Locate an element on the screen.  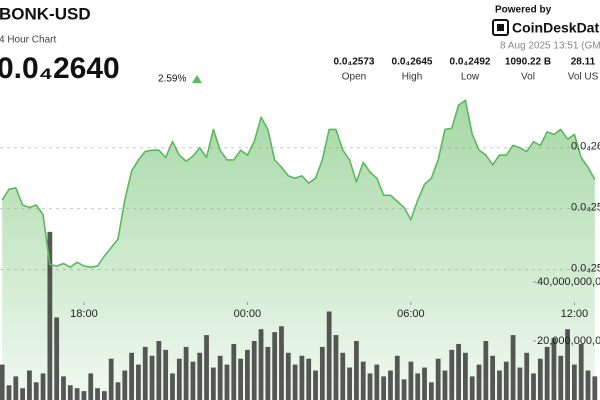
stat-value: 28.11 is located at coordinates (583, 62).